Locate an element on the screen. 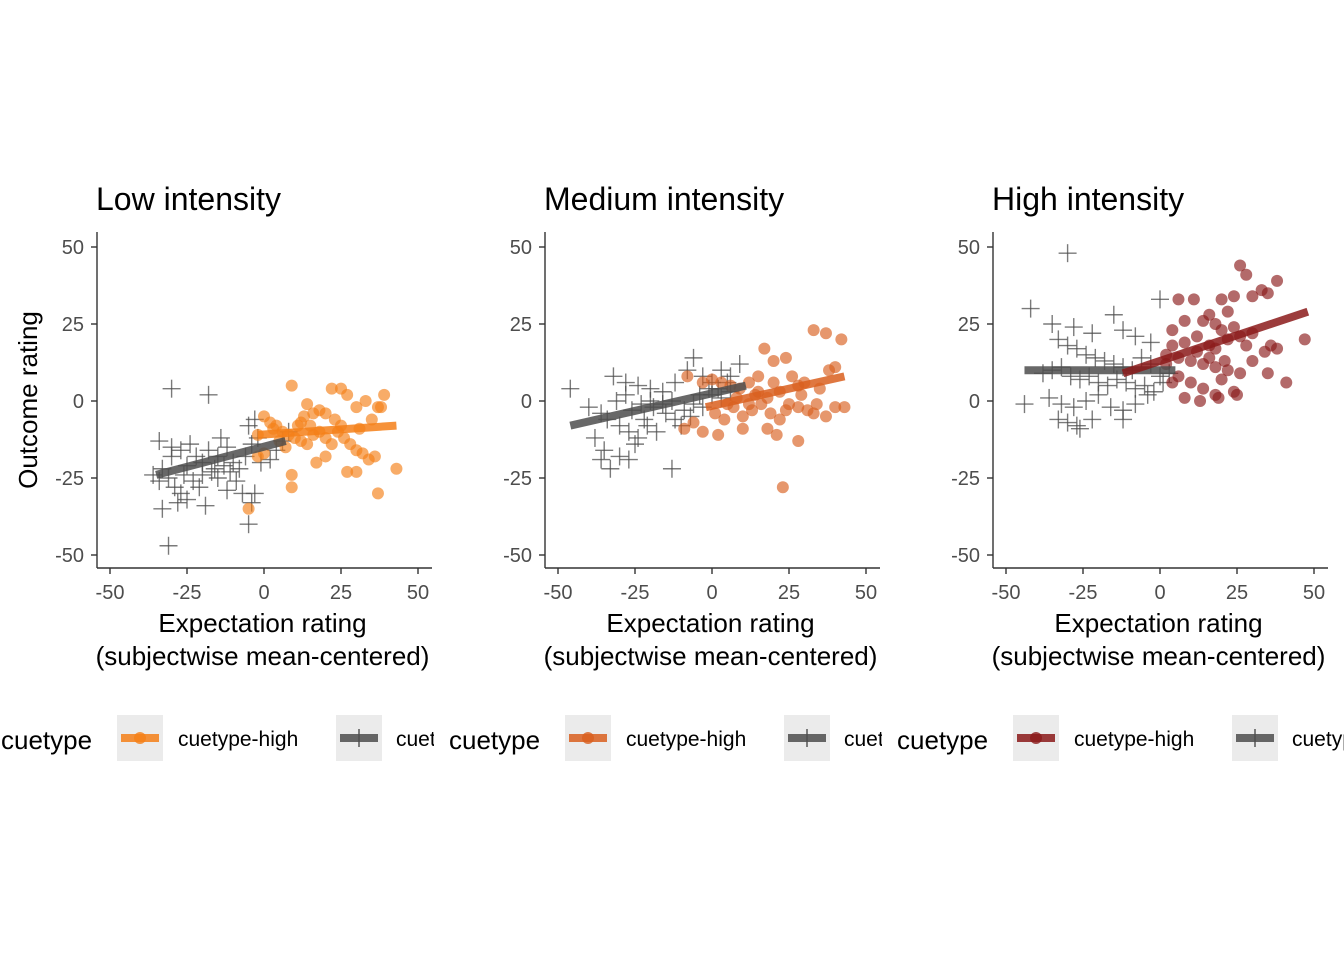 This screenshot has width=1344, height=960. x-axis-title-line: (subjectwise mean-centered) is located at coordinates (263, 656).